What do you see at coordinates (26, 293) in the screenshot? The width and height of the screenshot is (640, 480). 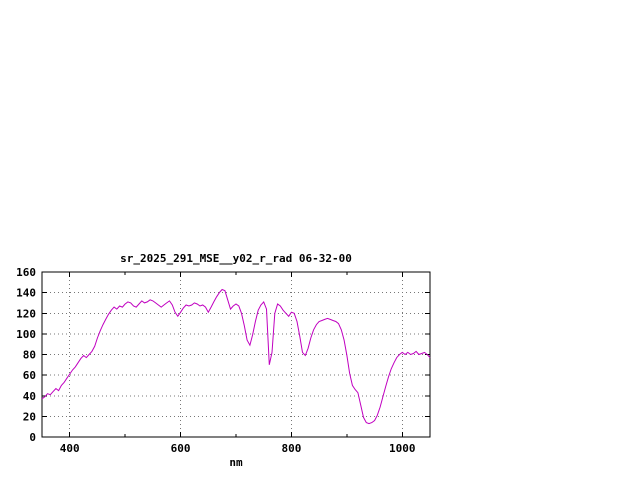 I see `y-tick-label: 140` at bounding box center [26, 293].